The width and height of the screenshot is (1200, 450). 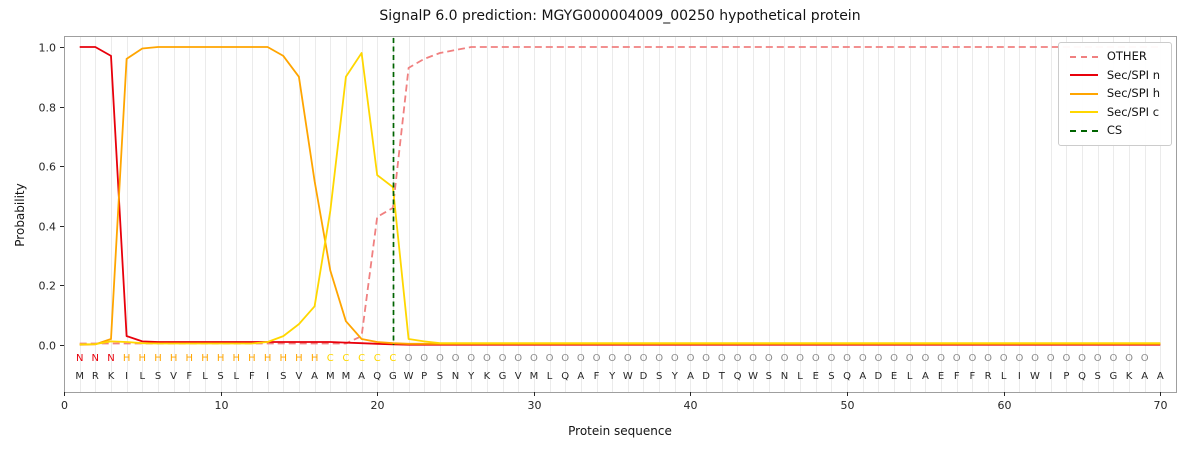 I want to click on x-tick-label: 70, so click(x=1161, y=405).